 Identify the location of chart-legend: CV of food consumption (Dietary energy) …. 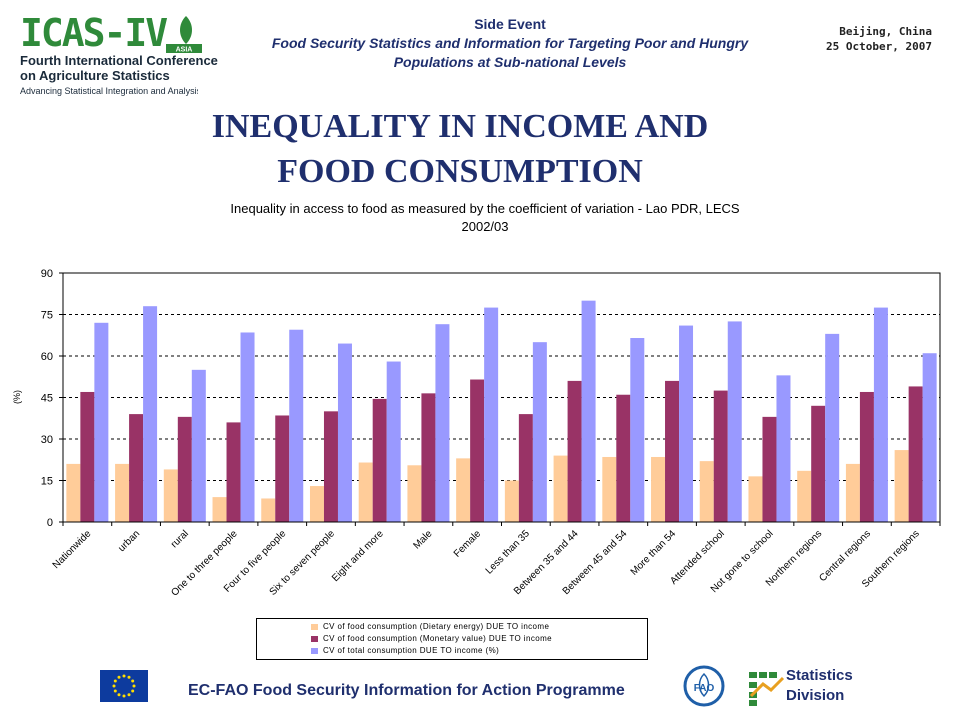
(452, 639).